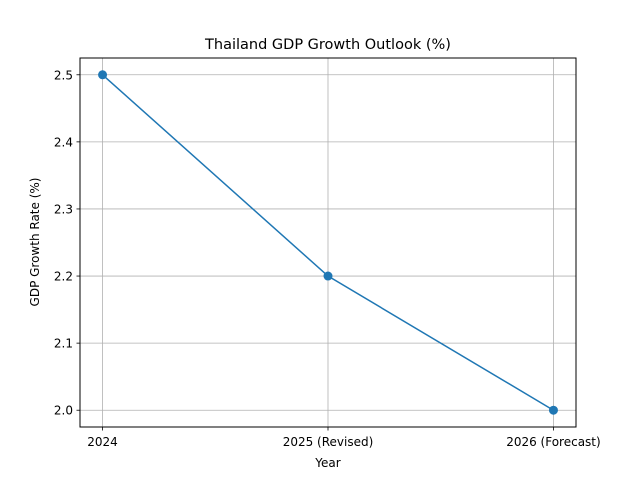 The width and height of the screenshot is (640, 484). What do you see at coordinates (327, 463) in the screenshot?
I see `x-axis-label: Year` at bounding box center [327, 463].